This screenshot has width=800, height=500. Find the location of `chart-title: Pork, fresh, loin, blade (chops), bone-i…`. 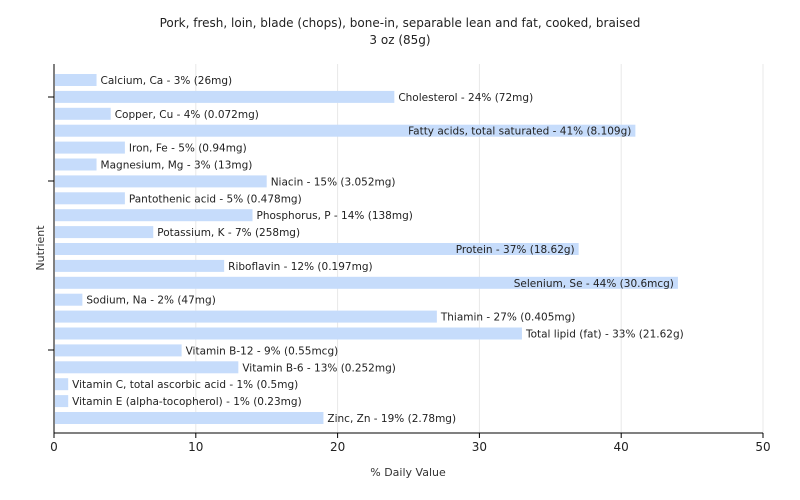

chart-title: Pork, fresh, loin, blade (chops), bone-i… is located at coordinates (400, 23).